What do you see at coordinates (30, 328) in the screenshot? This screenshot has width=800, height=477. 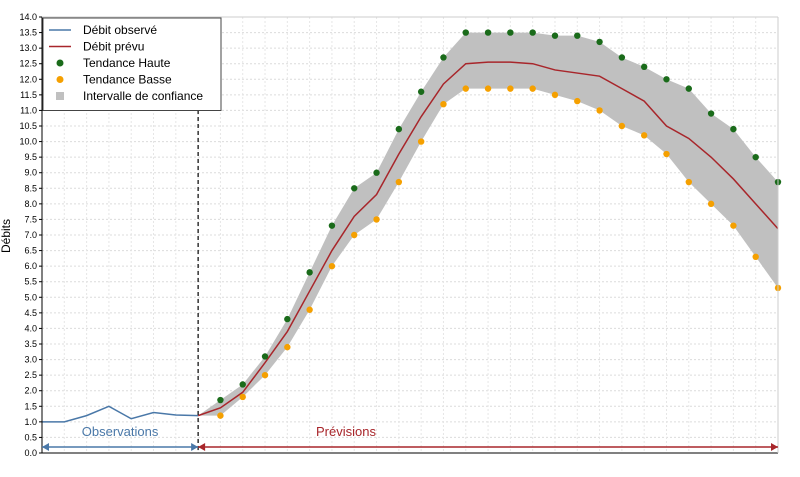 I see `y-tick-label: 4.0` at bounding box center [30, 328].